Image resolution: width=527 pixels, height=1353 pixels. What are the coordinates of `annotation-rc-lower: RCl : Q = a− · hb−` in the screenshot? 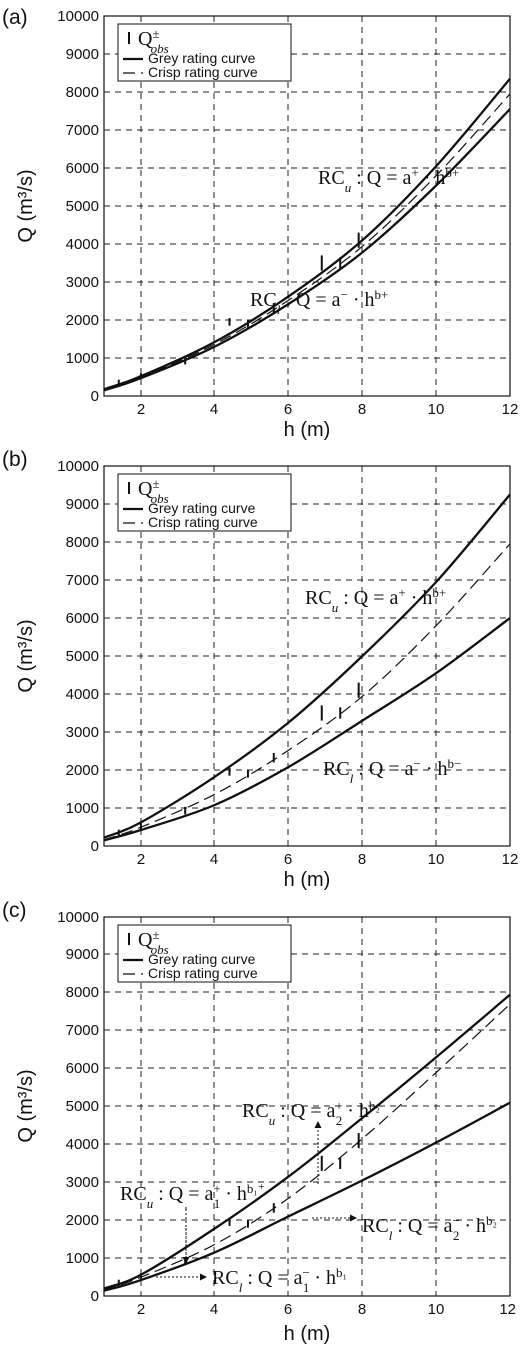 It's located at (392, 771).